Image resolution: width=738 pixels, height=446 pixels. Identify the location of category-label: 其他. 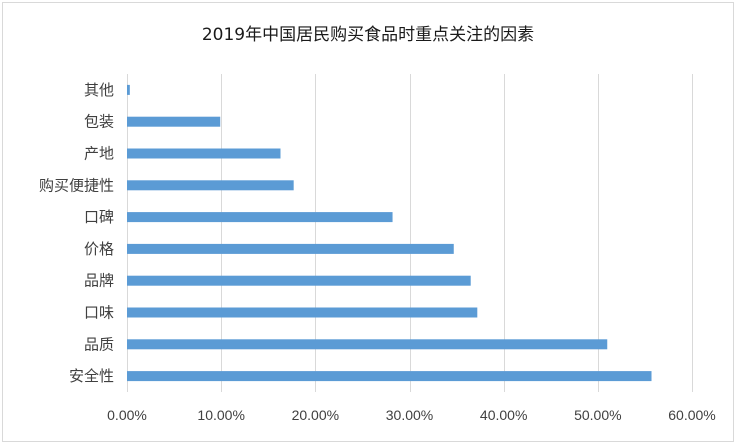
(99, 90).